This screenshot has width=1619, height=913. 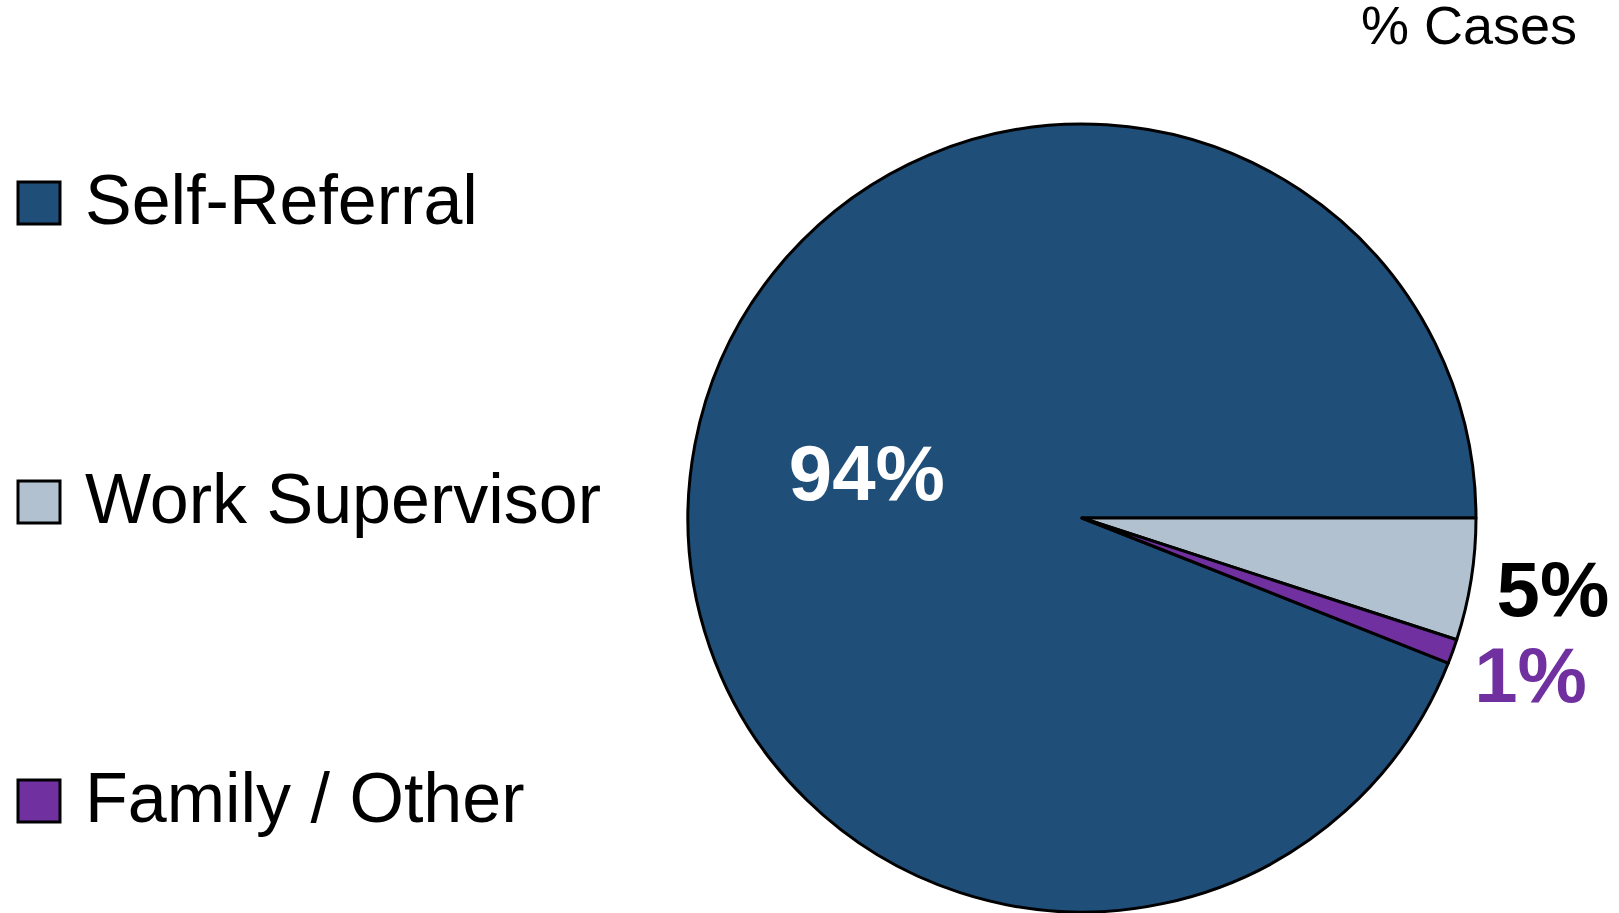 What do you see at coordinates (1468, 27) in the screenshot?
I see `chart-title: % Cases` at bounding box center [1468, 27].